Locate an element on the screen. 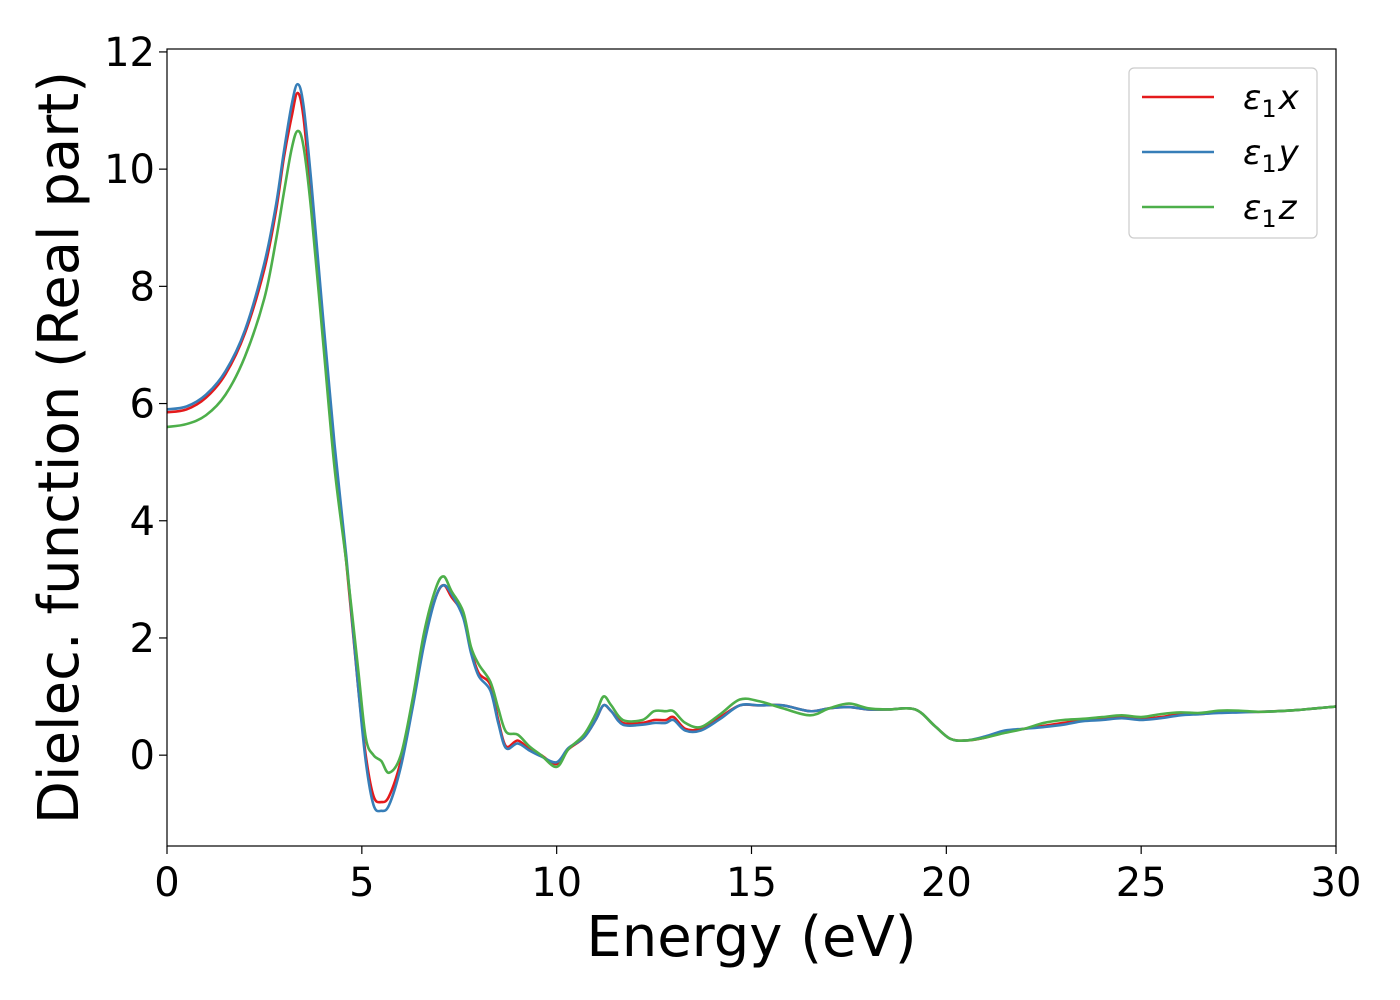  y-tick-label: 0 is located at coordinates (142, 756).